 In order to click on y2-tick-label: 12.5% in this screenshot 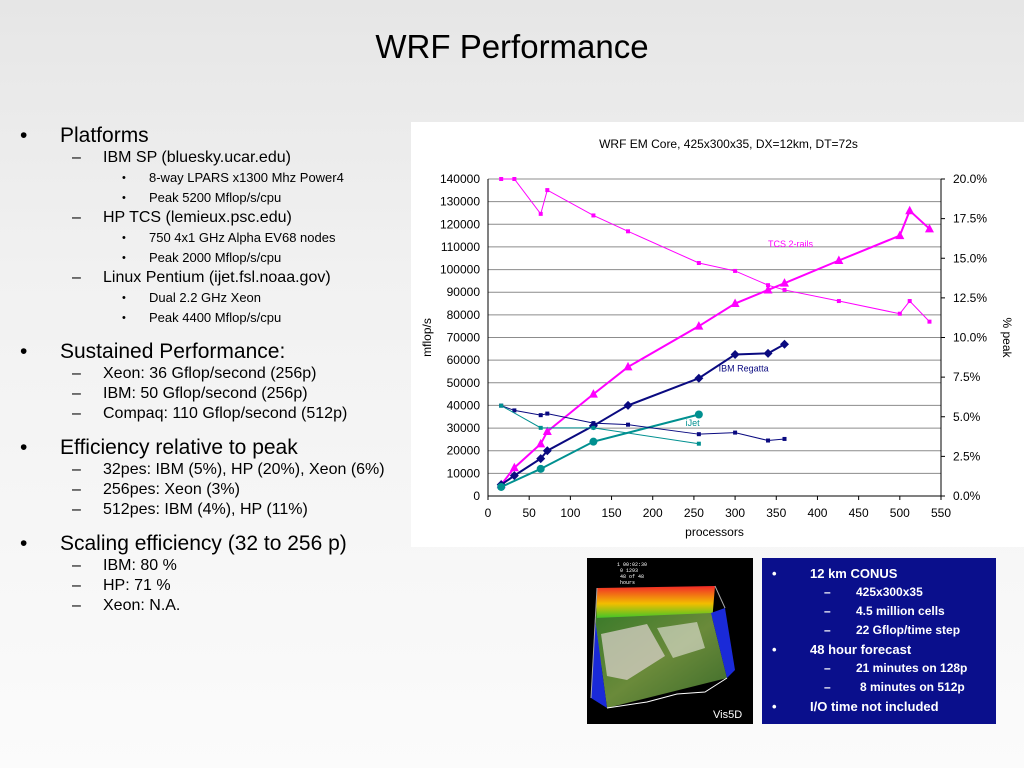, I will do `click(970, 298)`.